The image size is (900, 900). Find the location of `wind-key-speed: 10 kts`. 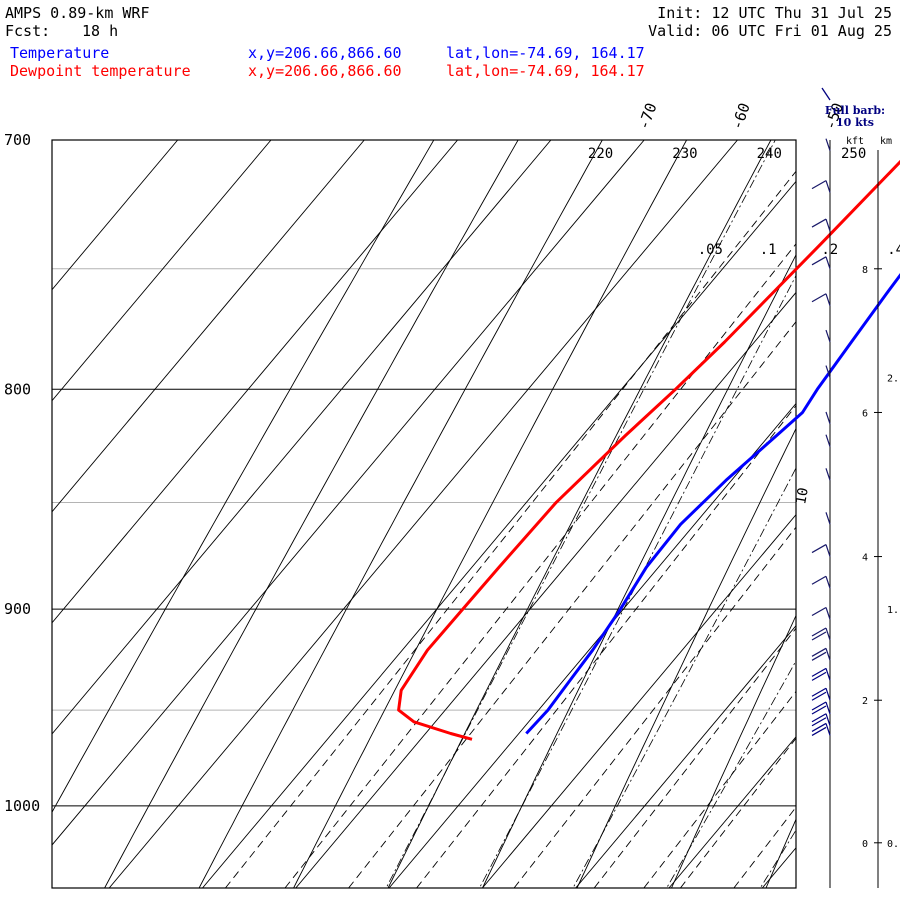

wind-key-speed: 10 kts is located at coordinates (855, 122).